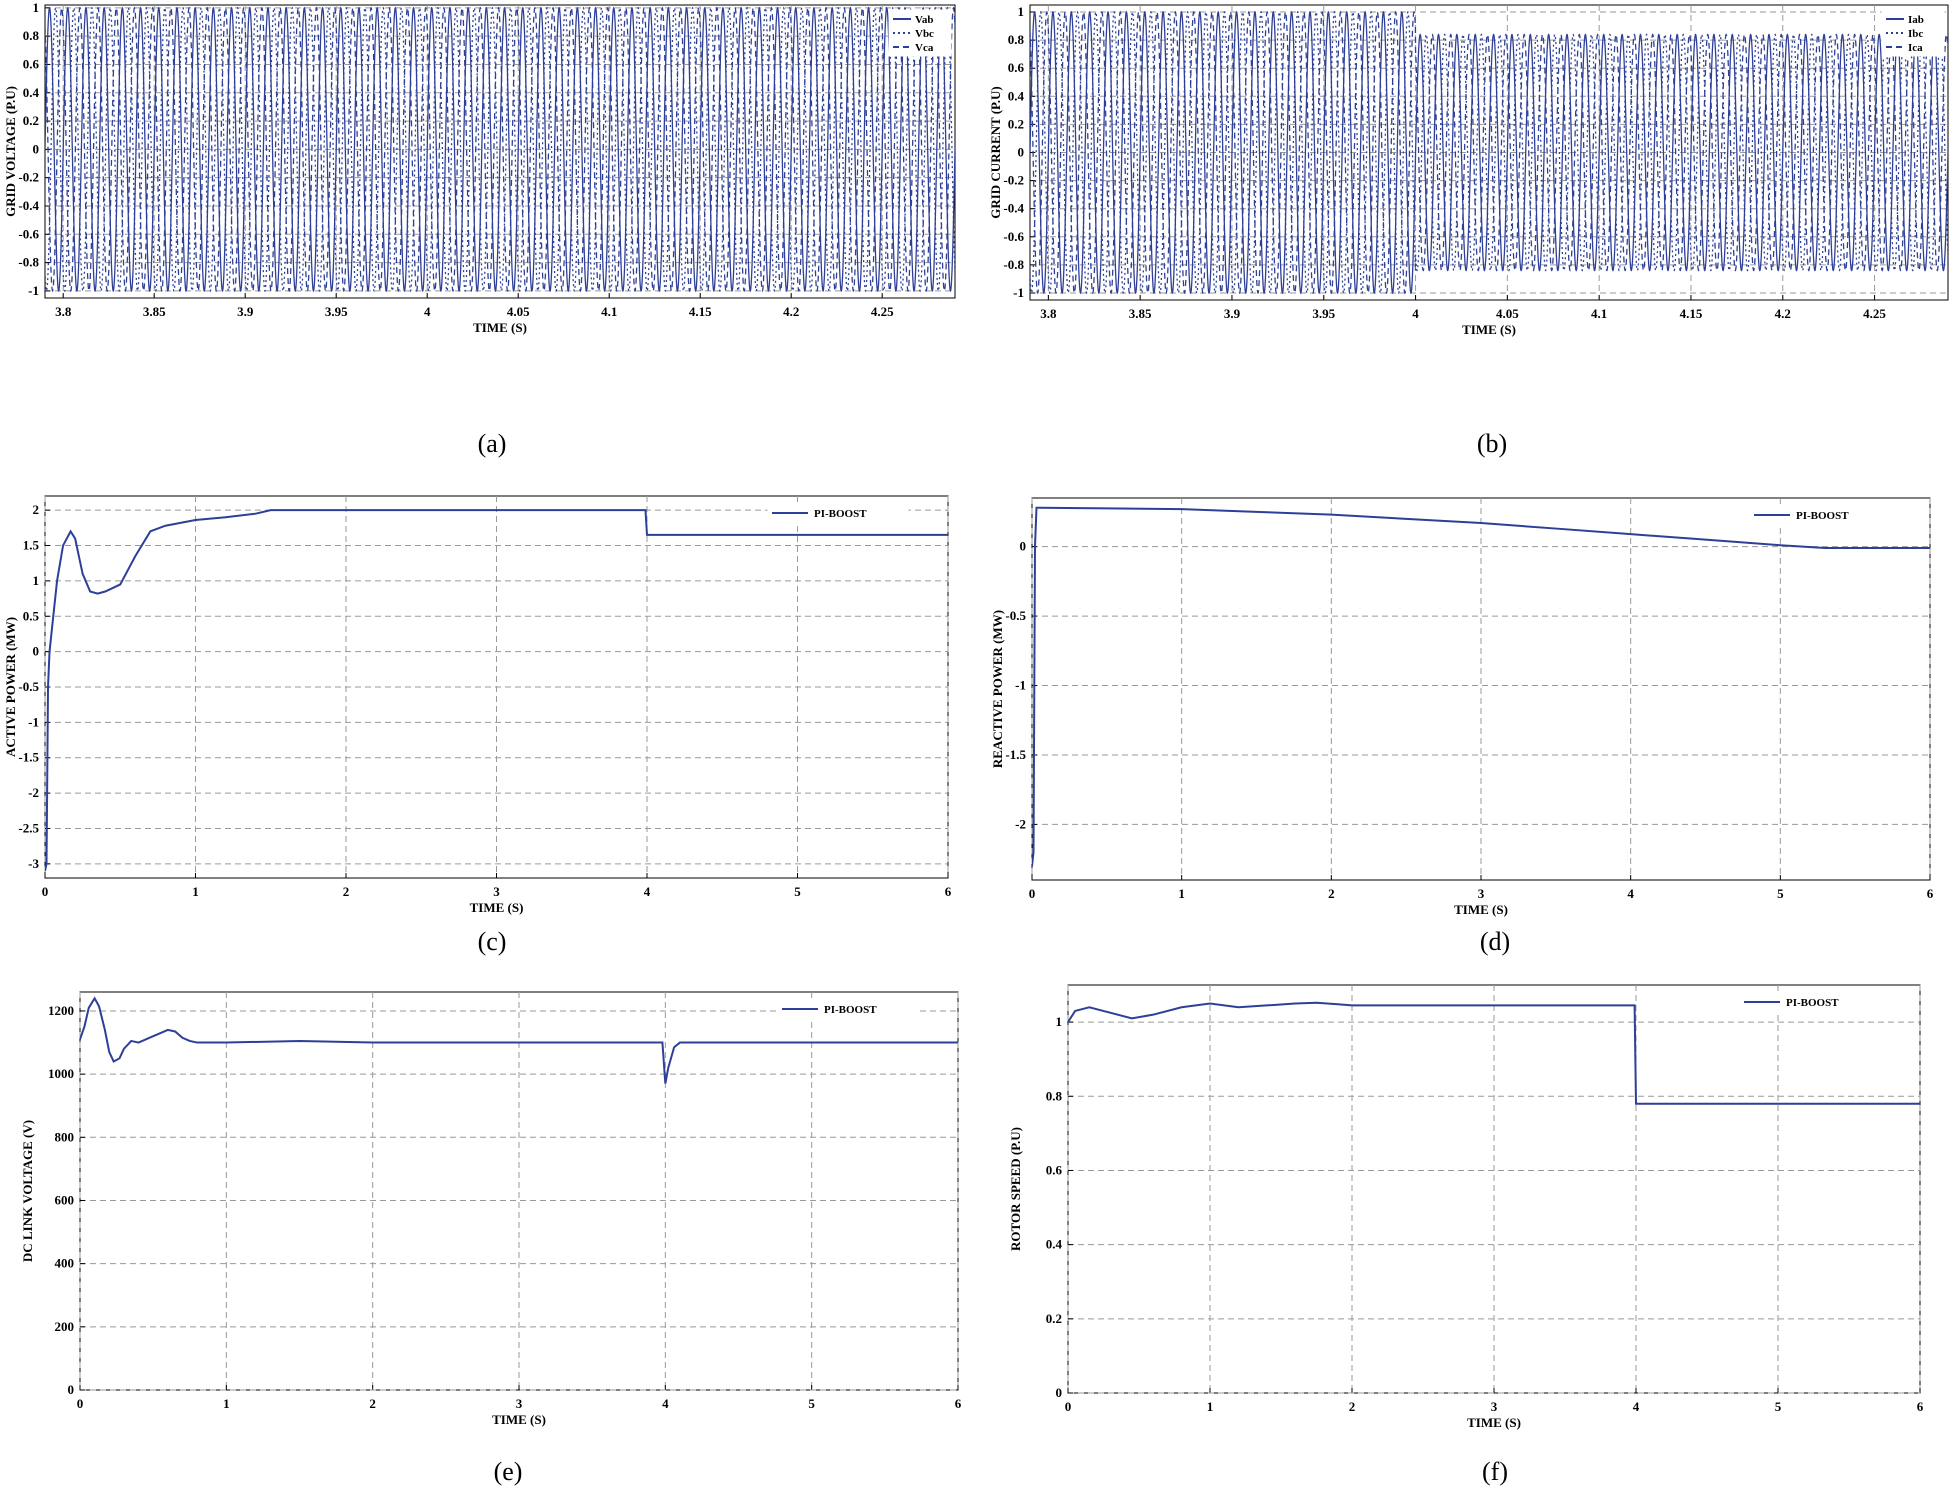 This screenshot has width=1950, height=1495. What do you see at coordinates (154, 311) in the screenshot?
I see `x-tick-label: 3.85` at bounding box center [154, 311].